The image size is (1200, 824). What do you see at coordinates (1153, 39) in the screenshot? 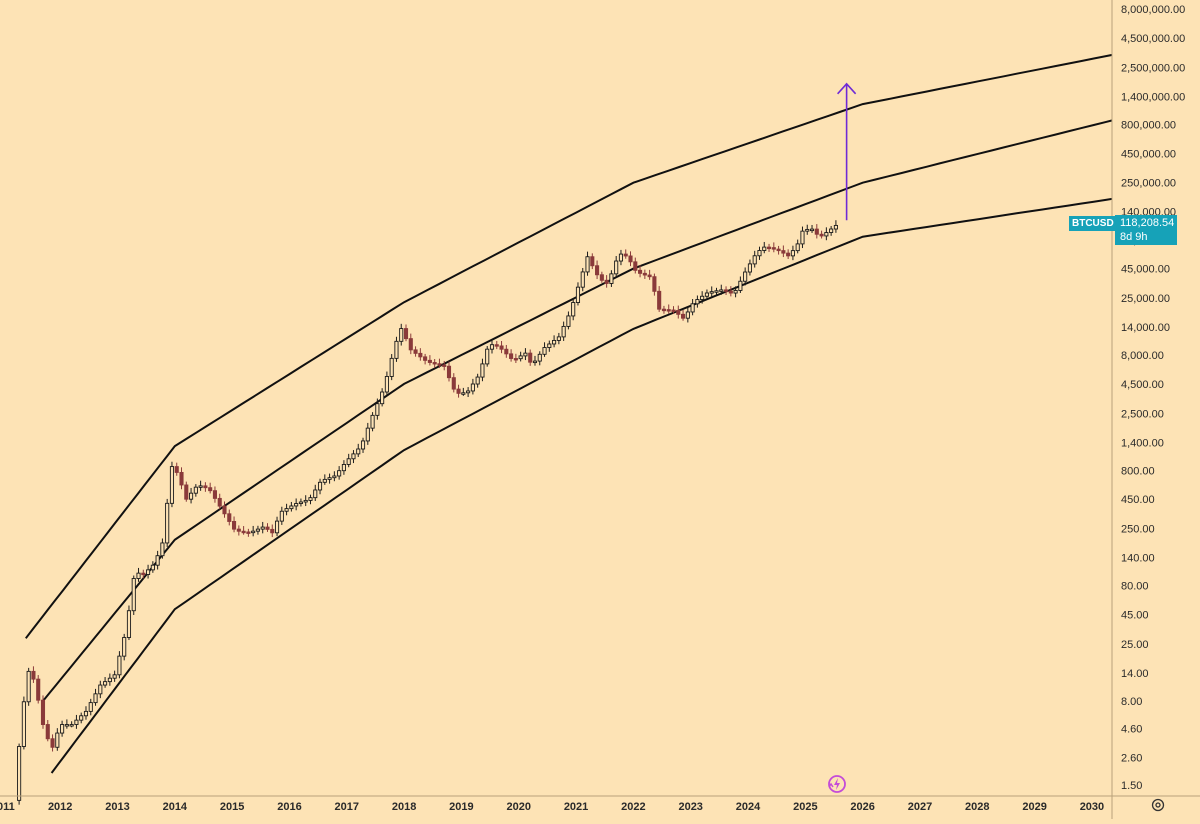
I see `price-tick-label: 4,500,000.00` at bounding box center [1153, 39].